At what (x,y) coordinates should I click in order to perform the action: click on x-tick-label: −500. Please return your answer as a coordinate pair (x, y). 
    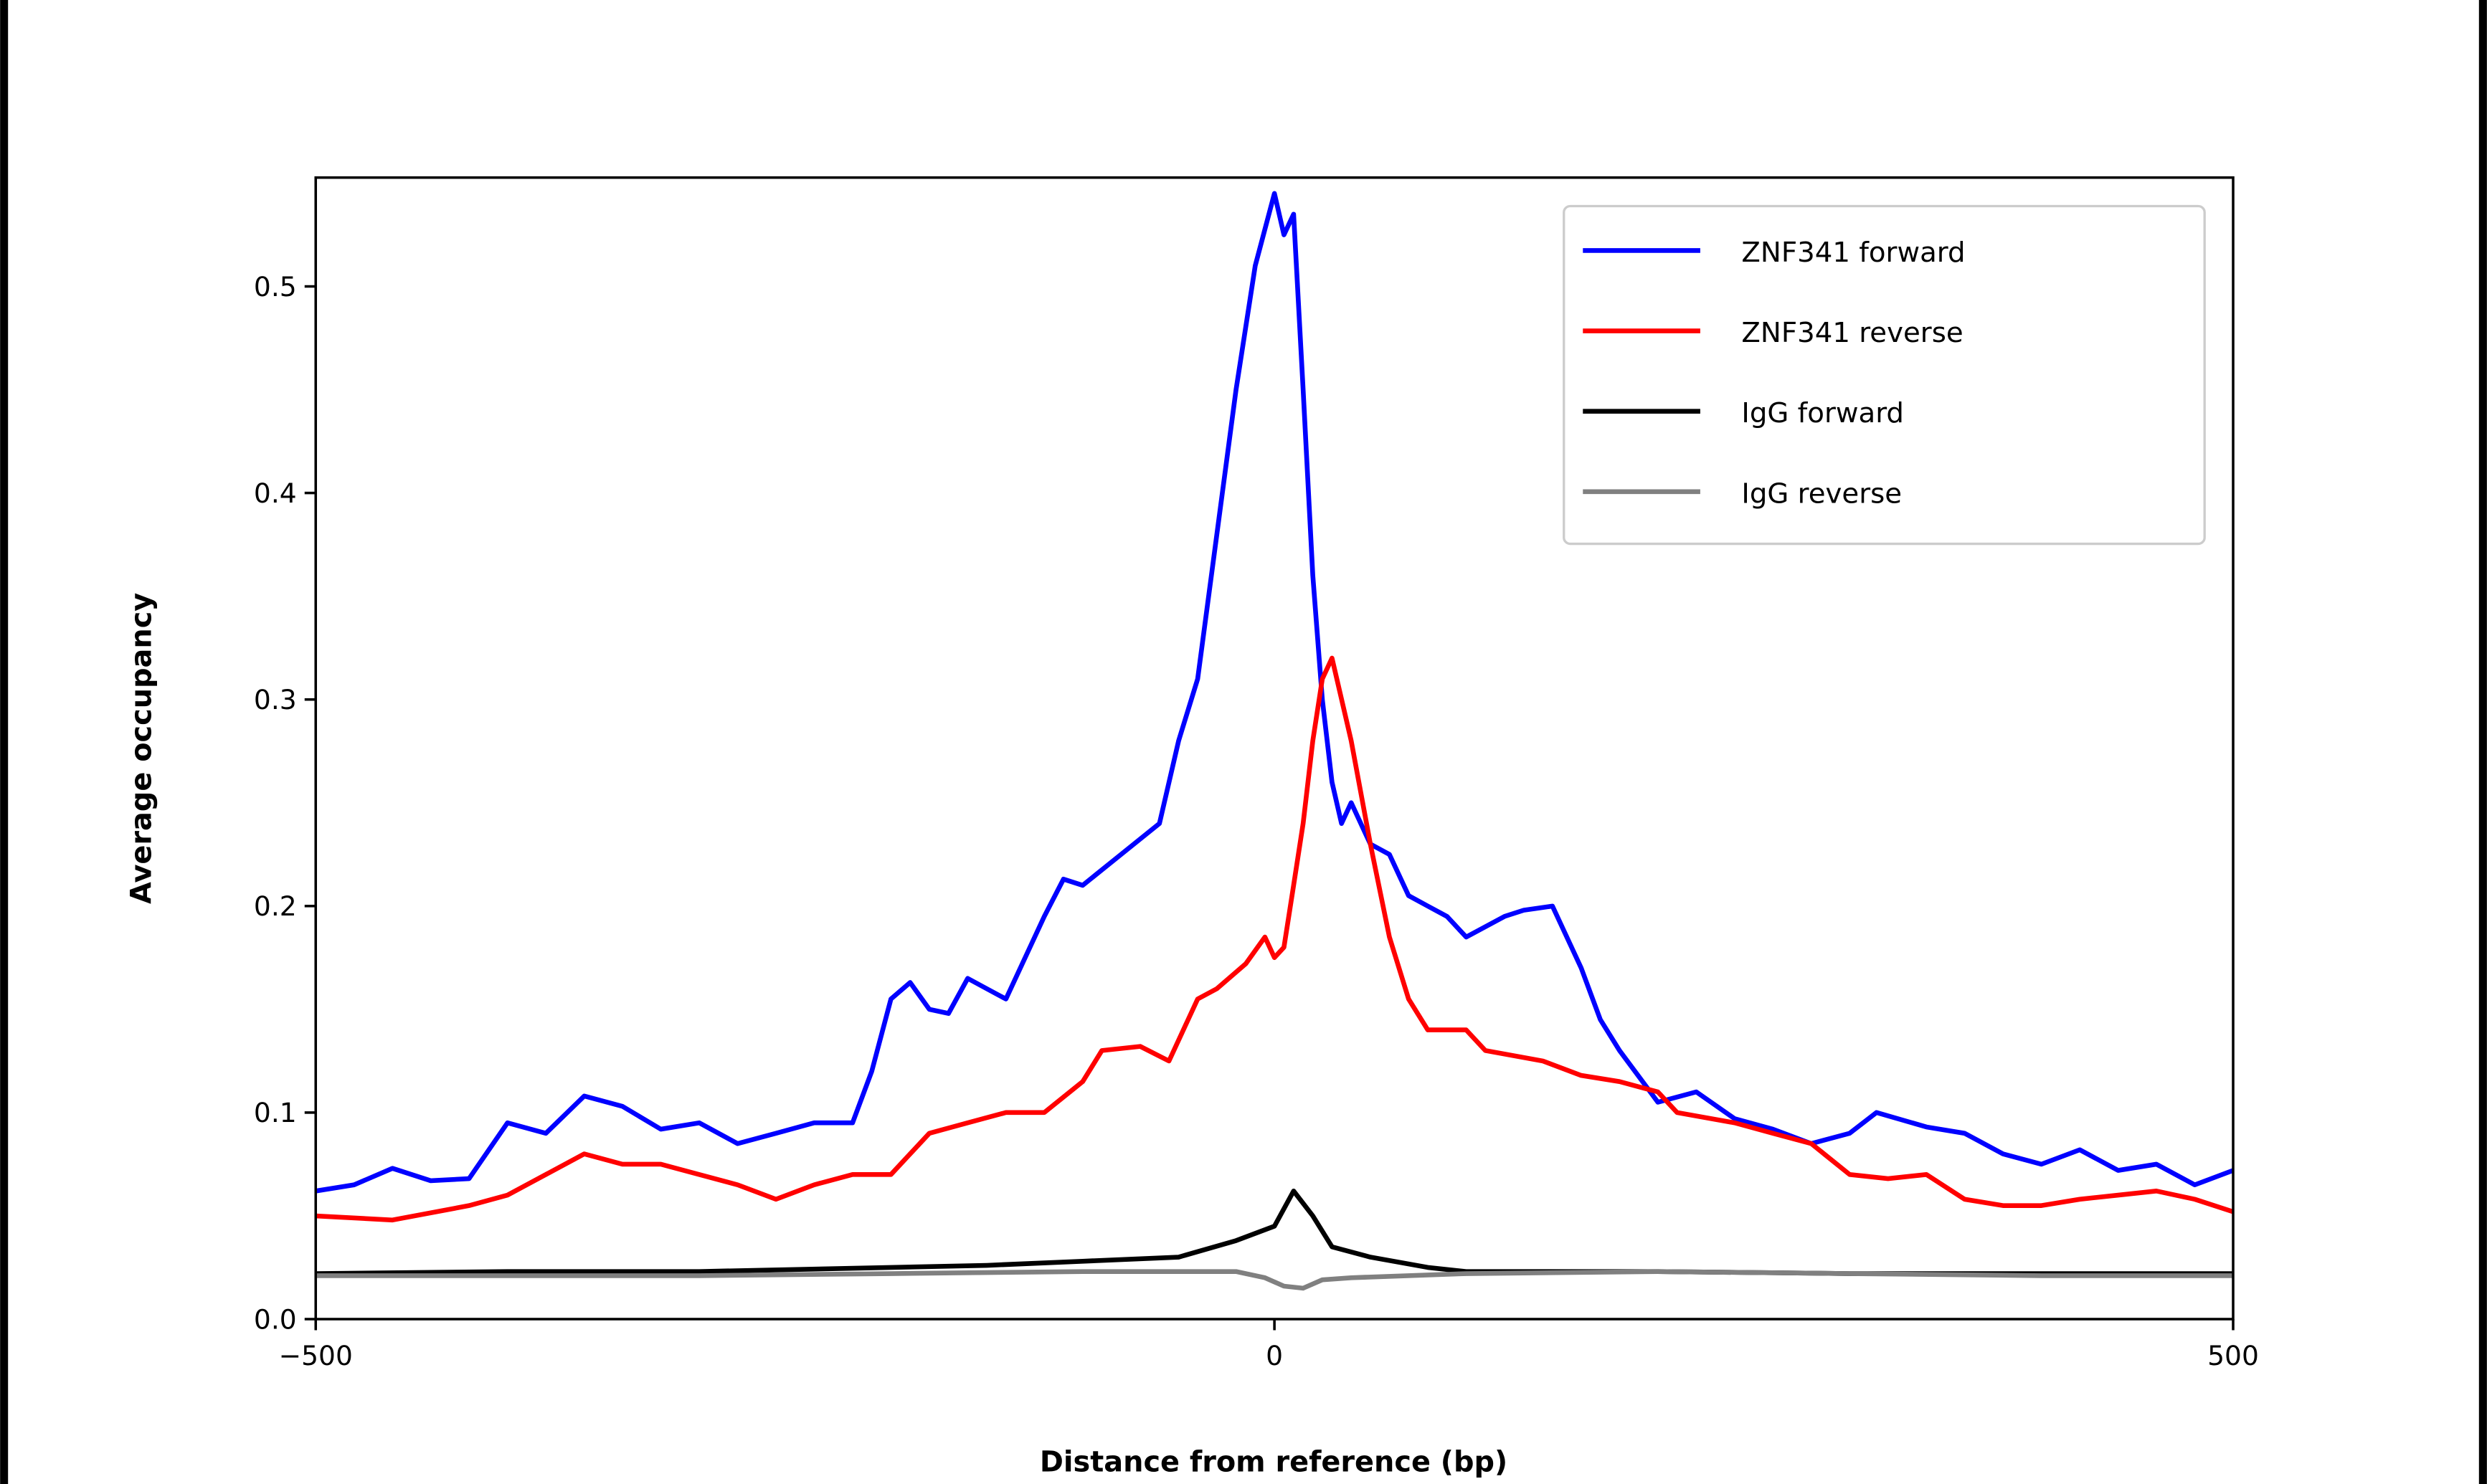
    Looking at the image, I should click on (316, 1356).